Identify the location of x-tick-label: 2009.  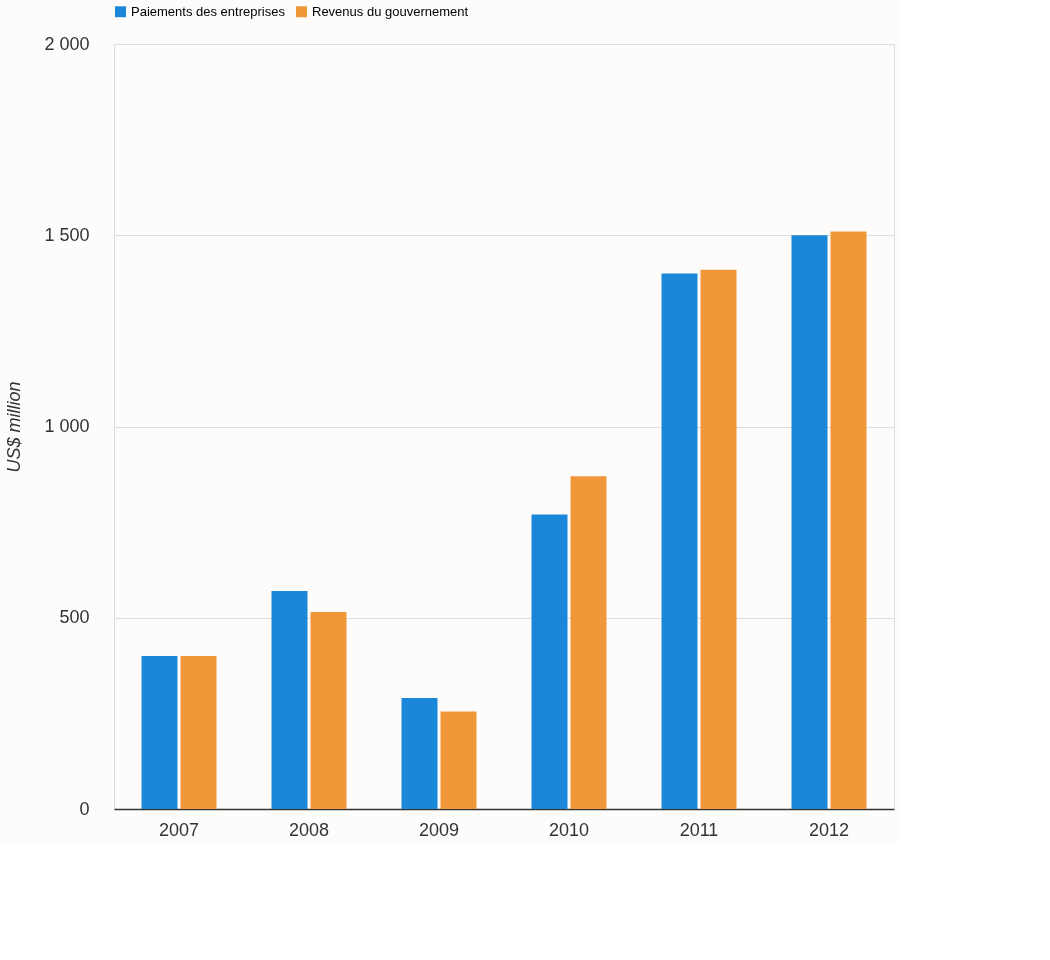
(439, 829).